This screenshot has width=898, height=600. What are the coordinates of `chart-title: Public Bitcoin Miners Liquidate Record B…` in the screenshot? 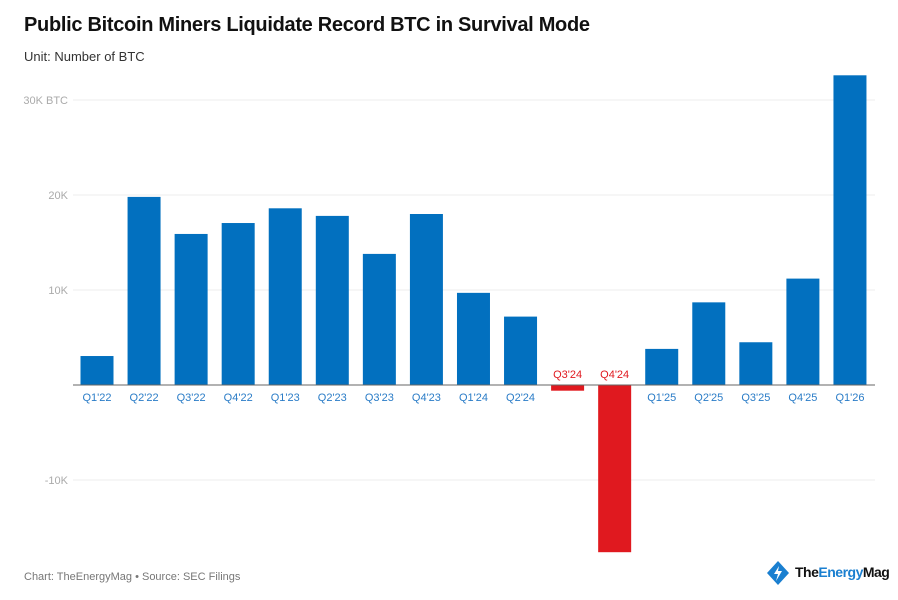 It's located at (307, 25).